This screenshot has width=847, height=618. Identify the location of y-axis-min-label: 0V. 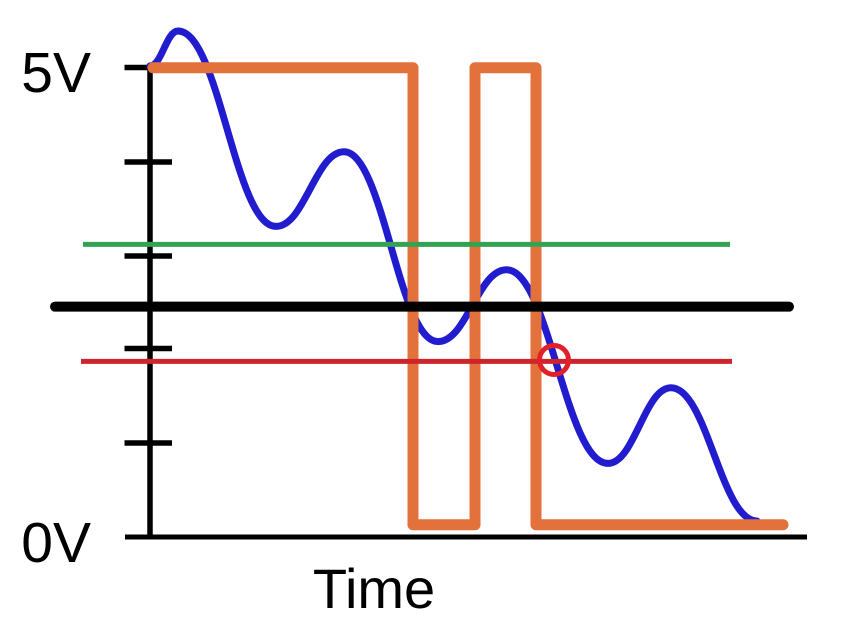
(56, 543).